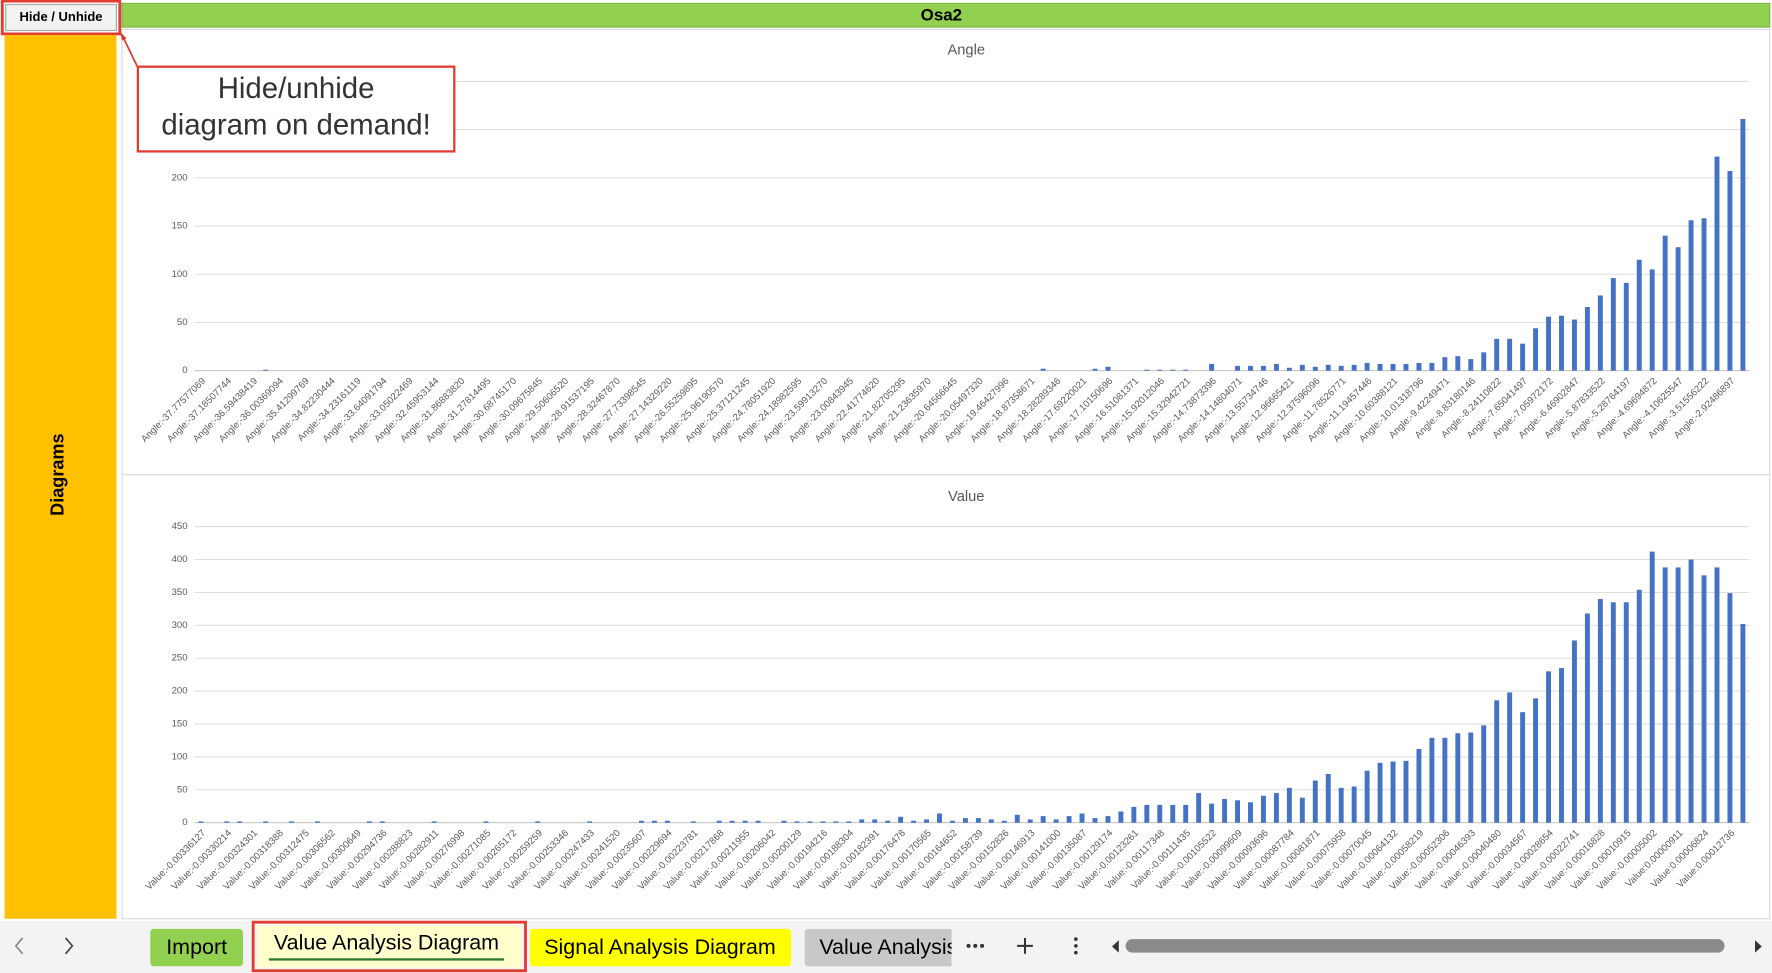 The image size is (1772, 973). I want to click on toggle-button-label: Hide / Unhide, so click(61, 16).